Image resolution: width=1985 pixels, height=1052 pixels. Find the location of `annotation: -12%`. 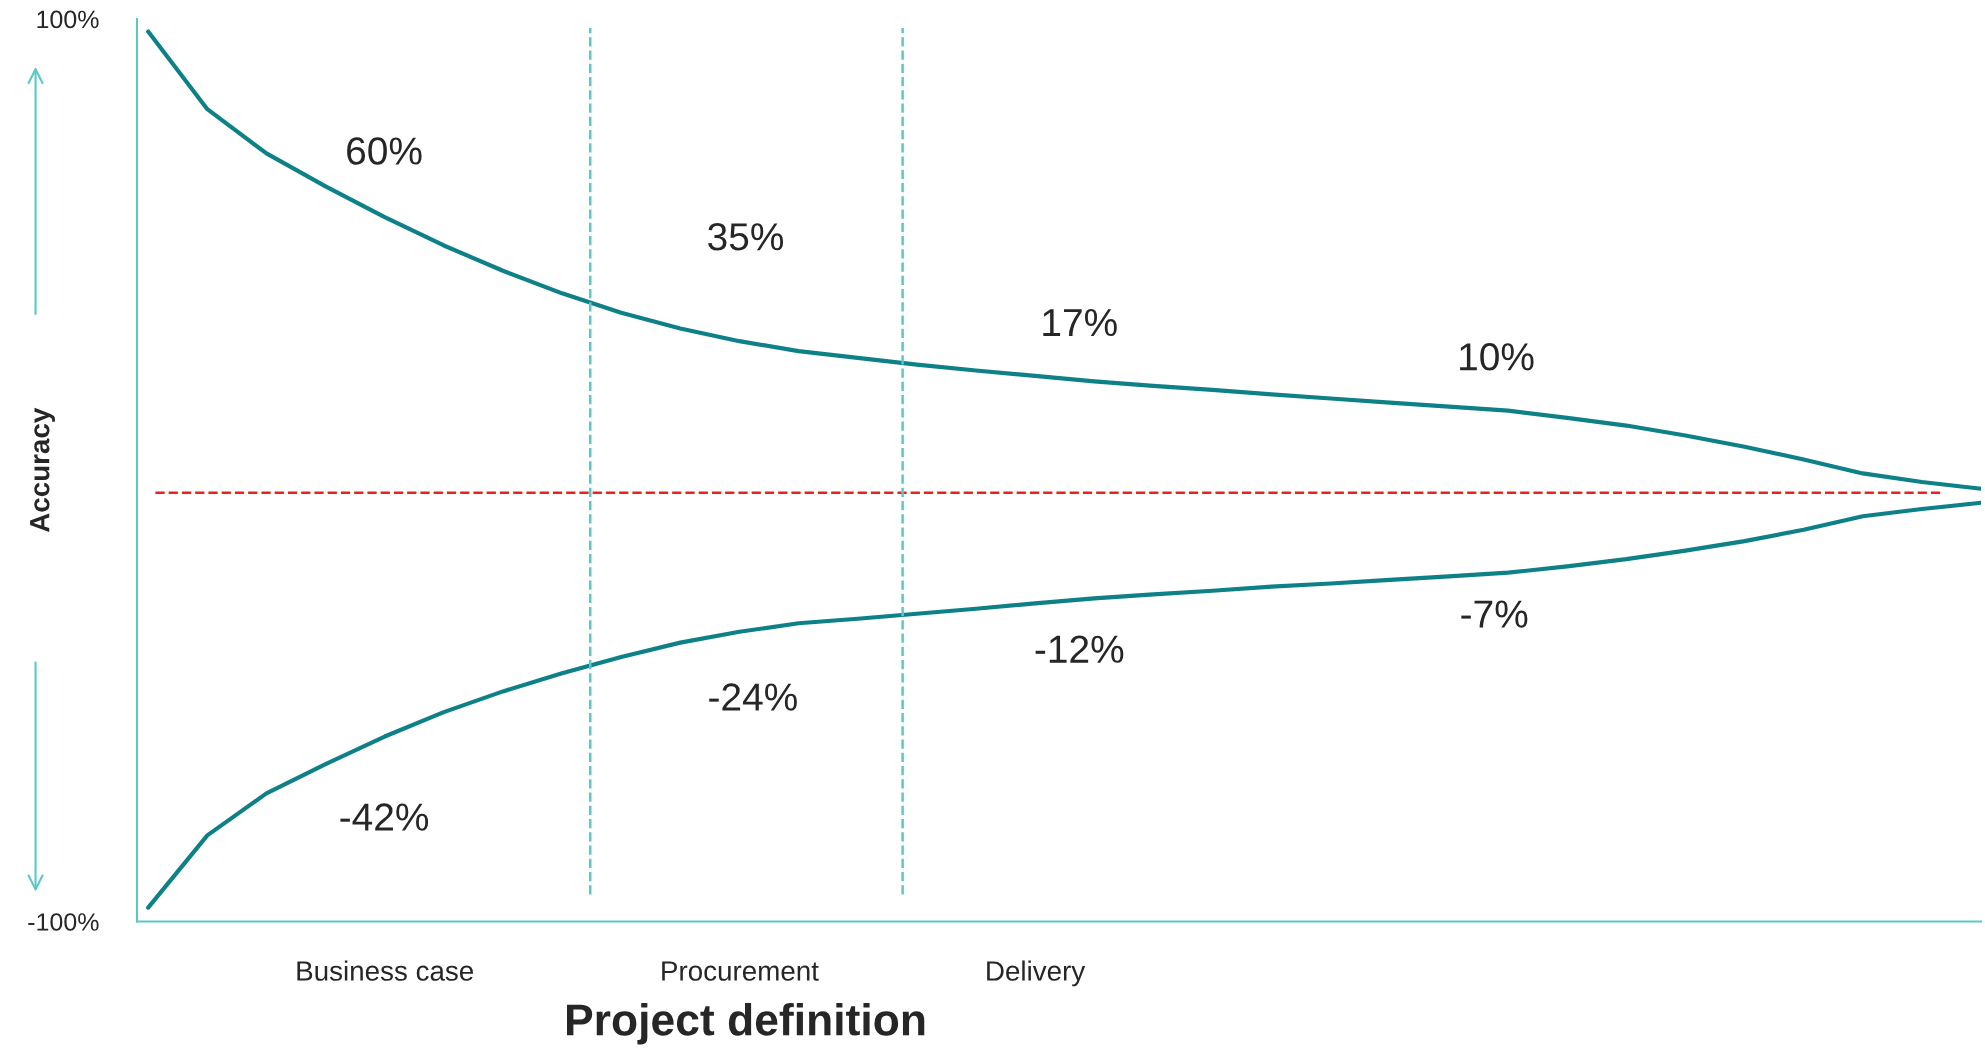

annotation: -12% is located at coordinates (1079, 649).